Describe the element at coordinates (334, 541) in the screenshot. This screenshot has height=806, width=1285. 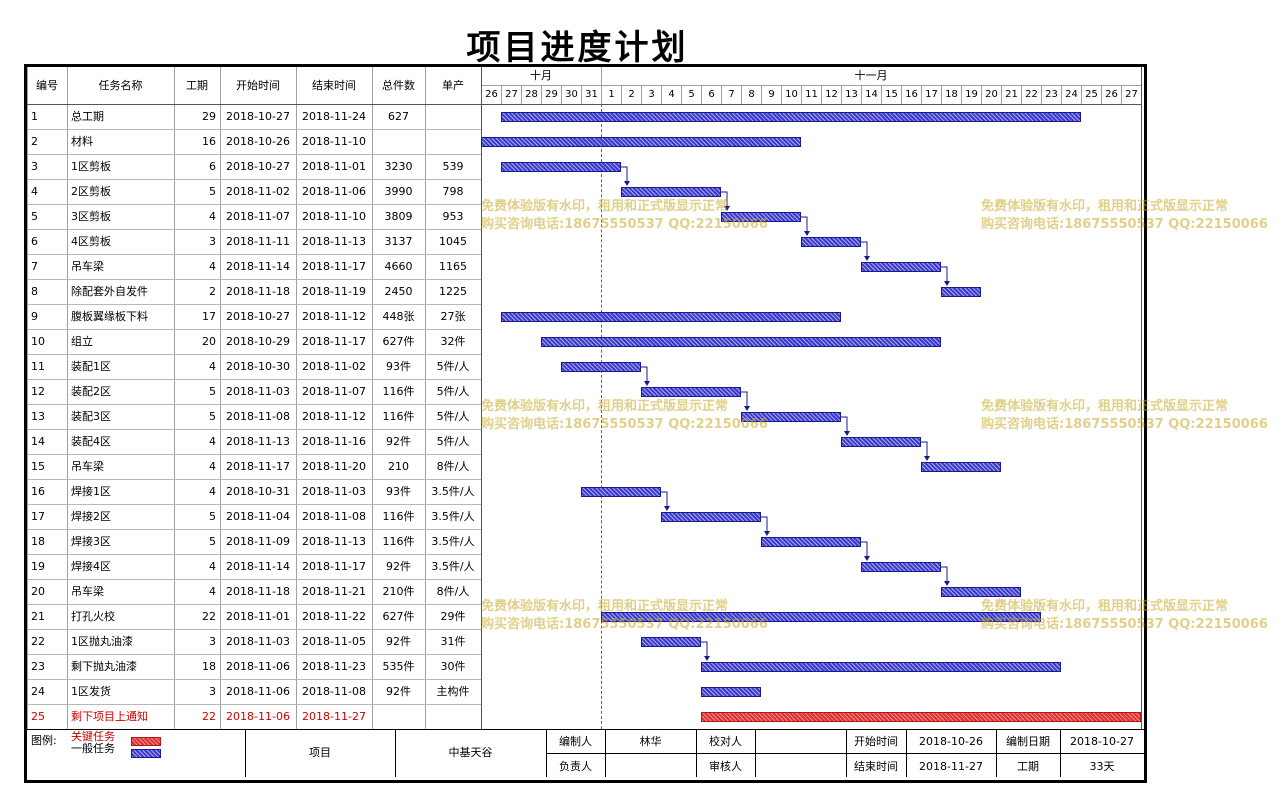
I see `task-end: 2018-11-13` at that location.